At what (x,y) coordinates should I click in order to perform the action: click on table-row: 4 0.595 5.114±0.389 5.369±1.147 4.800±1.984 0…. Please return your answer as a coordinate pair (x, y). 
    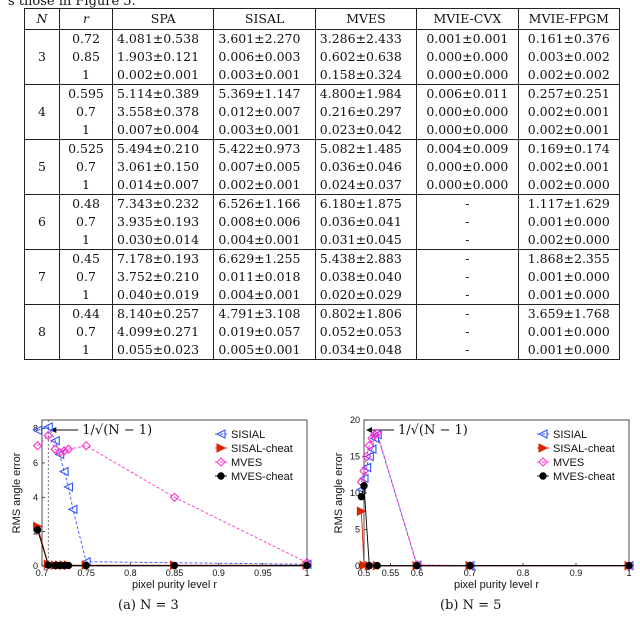
    Looking at the image, I should click on (322, 112).